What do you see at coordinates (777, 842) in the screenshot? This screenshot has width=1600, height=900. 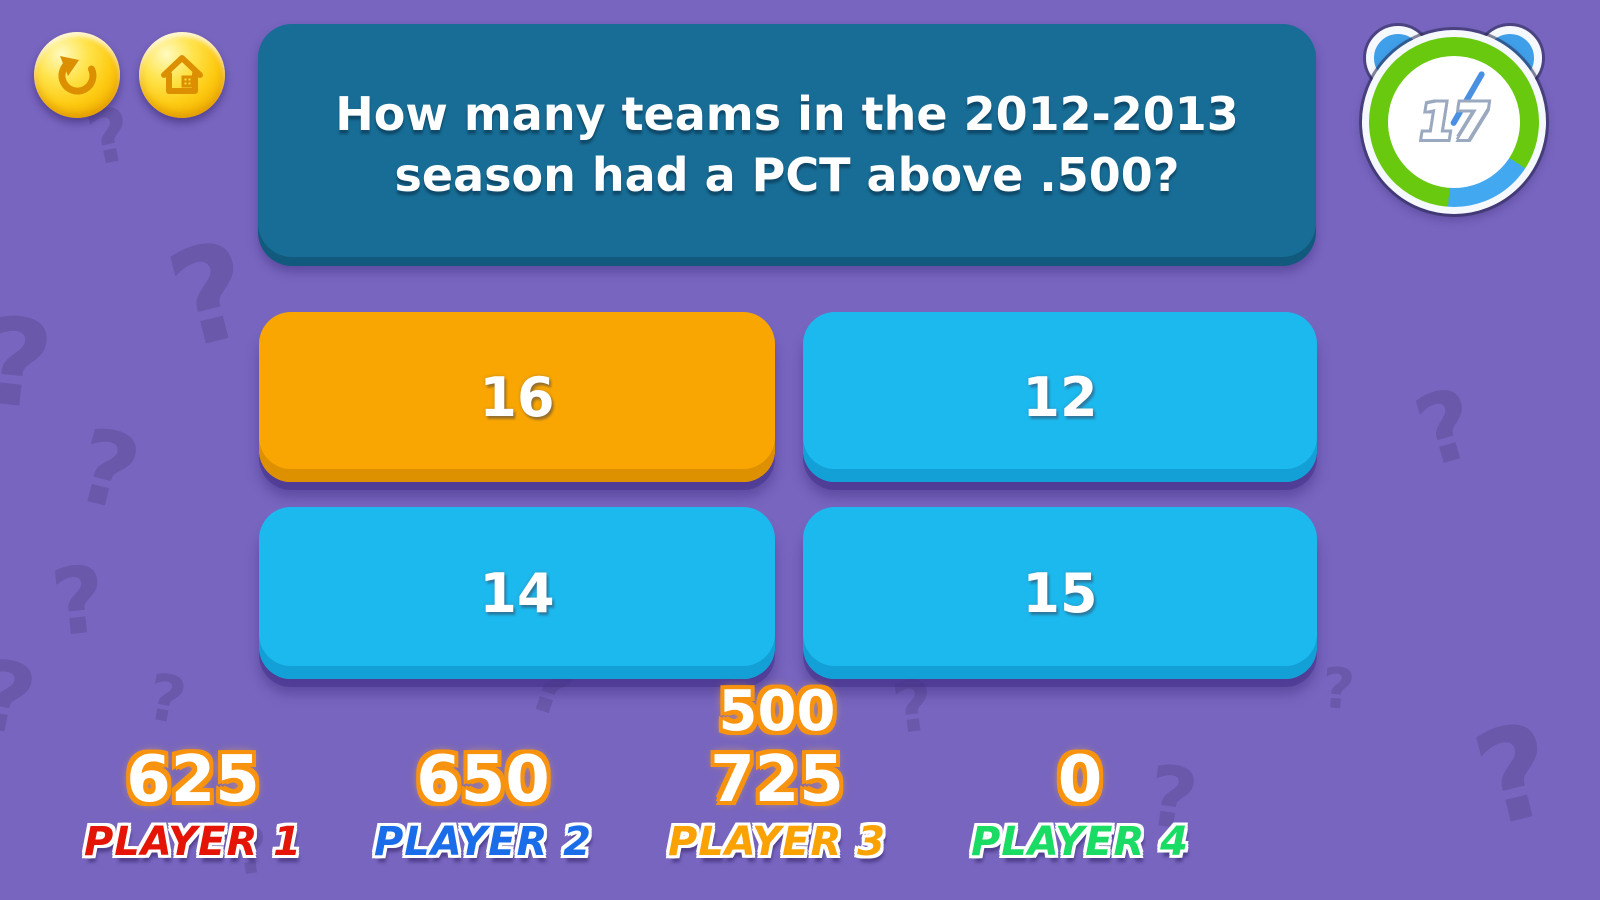 I see `player-3-name: PLAYER 3` at bounding box center [777, 842].